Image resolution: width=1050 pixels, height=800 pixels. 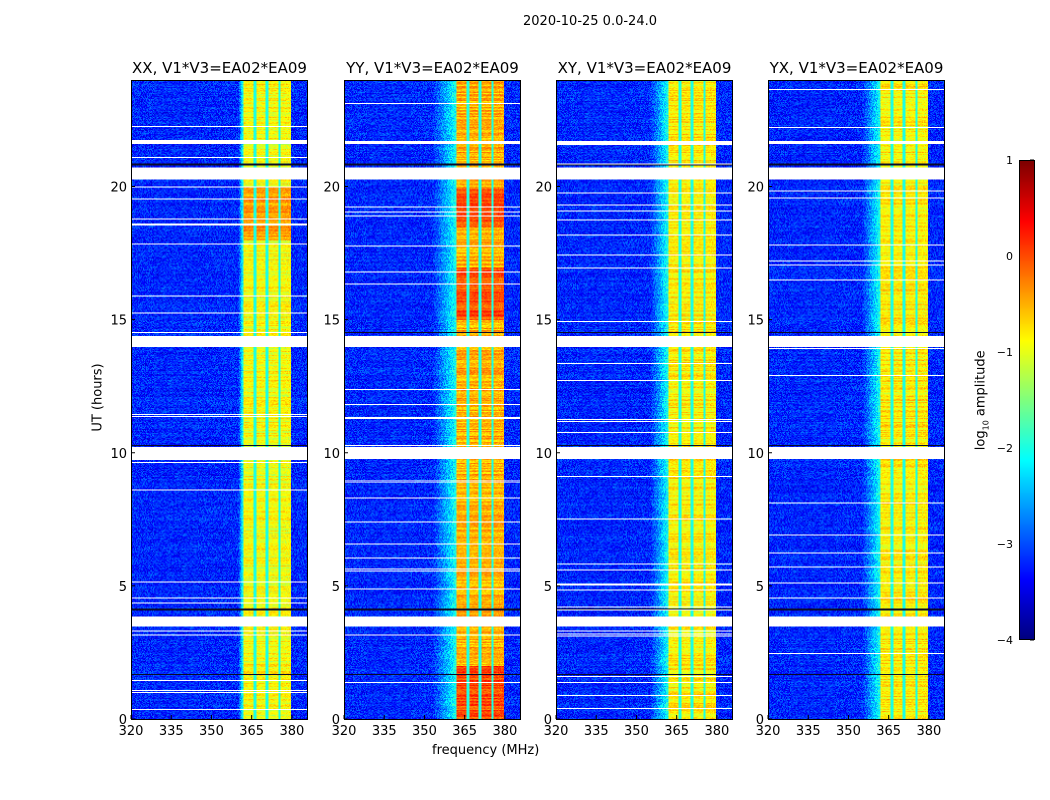 What do you see at coordinates (644, 68) in the screenshot?
I see `panel-title-xy: XY, V1*V3=EA02*EA09` at bounding box center [644, 68].